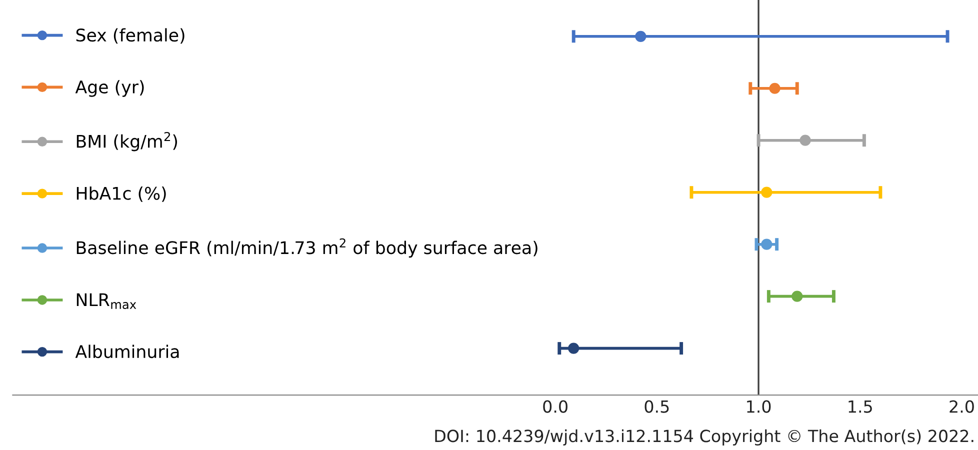  I want to click on legend-label: Sex (female), so click(130, 36).